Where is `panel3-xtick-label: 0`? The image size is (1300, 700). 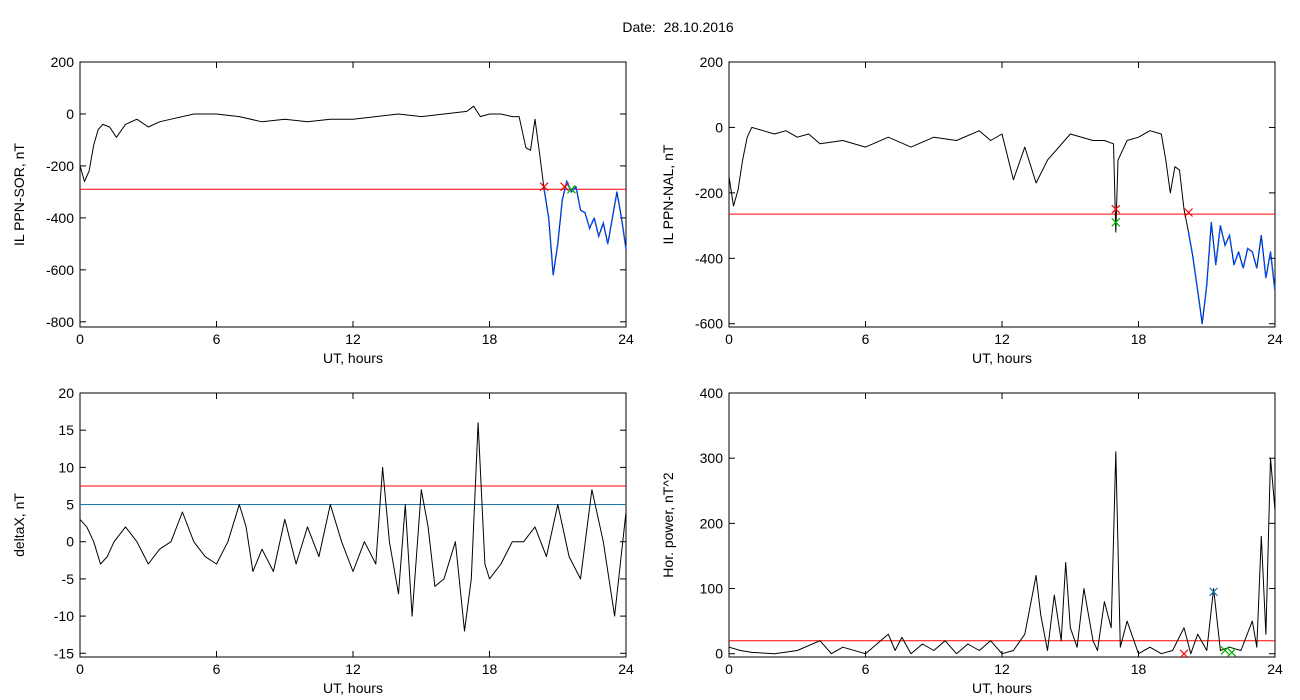 panel3-xtick-label: 0 is located at coordinates (80, 669).